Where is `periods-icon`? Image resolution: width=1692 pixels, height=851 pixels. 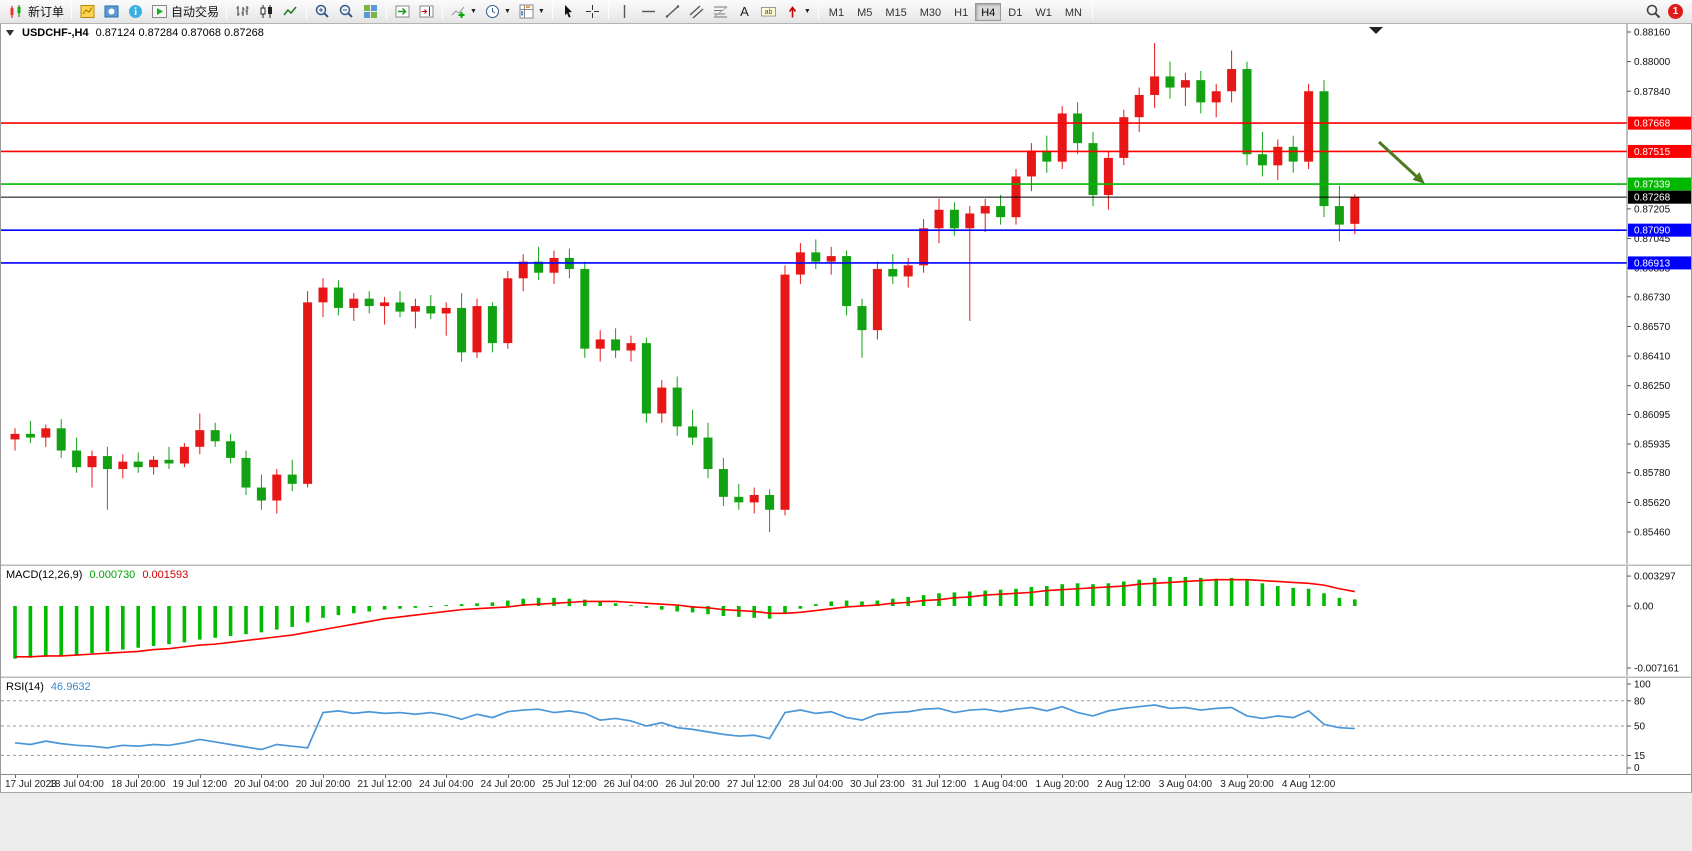 periods-icon is located at coordinates (492, 11).